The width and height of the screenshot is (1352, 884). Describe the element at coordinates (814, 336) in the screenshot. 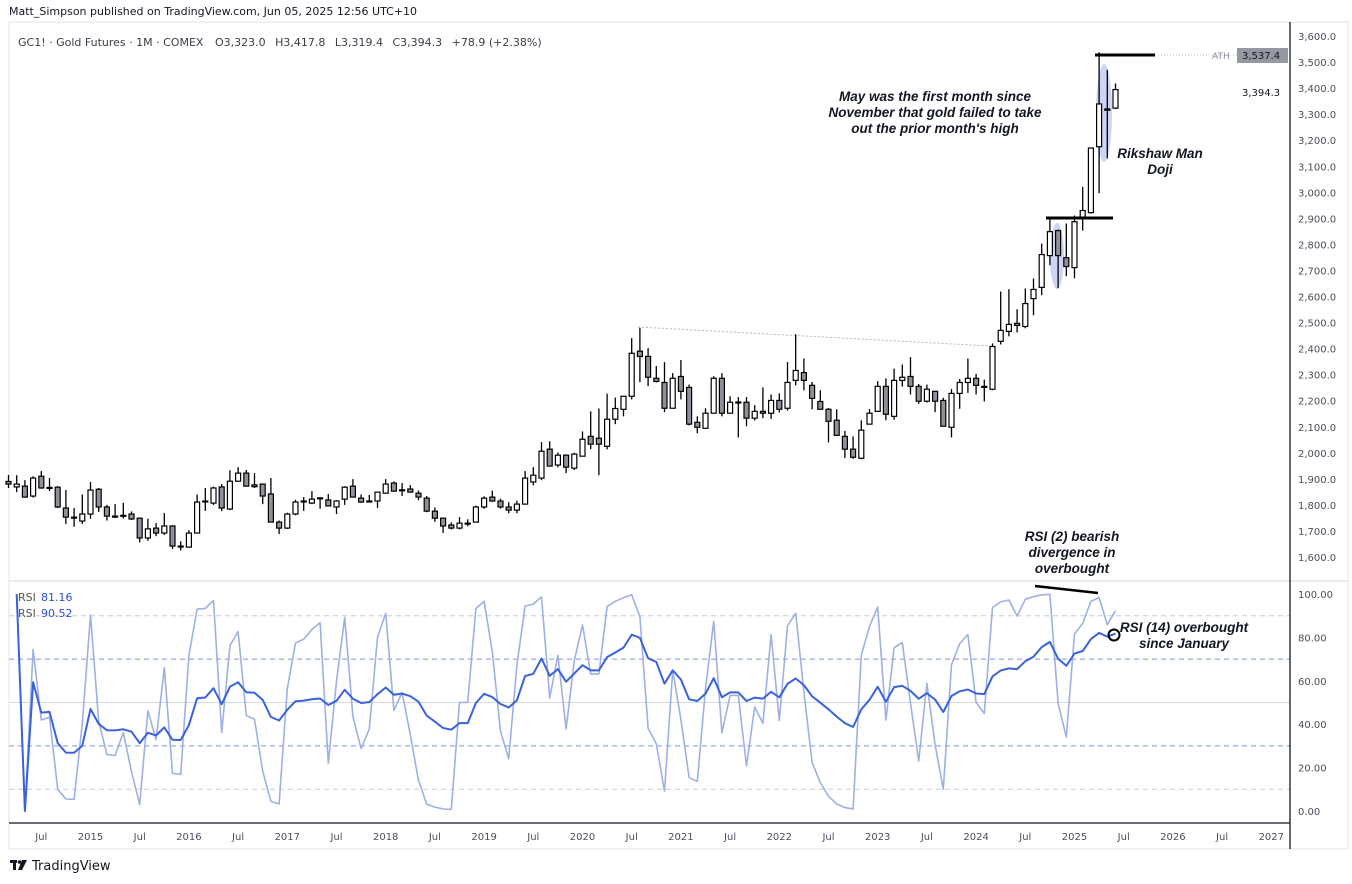

I see `resistance-trendline` at that location.